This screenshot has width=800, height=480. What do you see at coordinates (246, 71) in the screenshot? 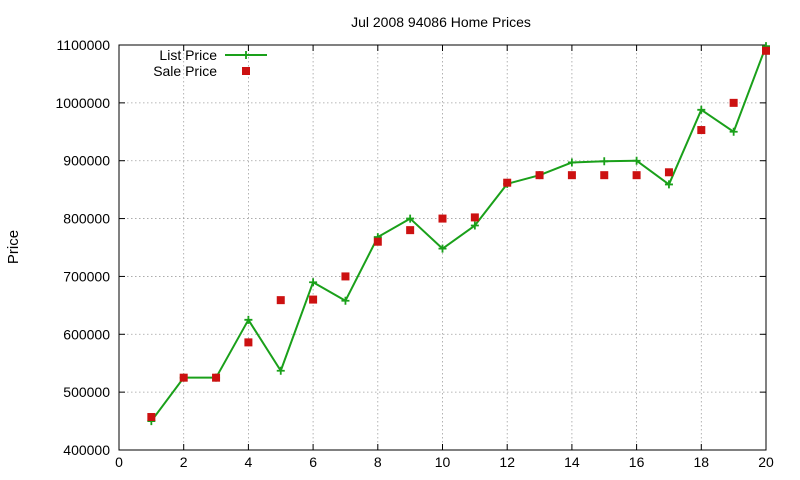
I see `legend-marker-sale-price` at bounding box center [246, 71].